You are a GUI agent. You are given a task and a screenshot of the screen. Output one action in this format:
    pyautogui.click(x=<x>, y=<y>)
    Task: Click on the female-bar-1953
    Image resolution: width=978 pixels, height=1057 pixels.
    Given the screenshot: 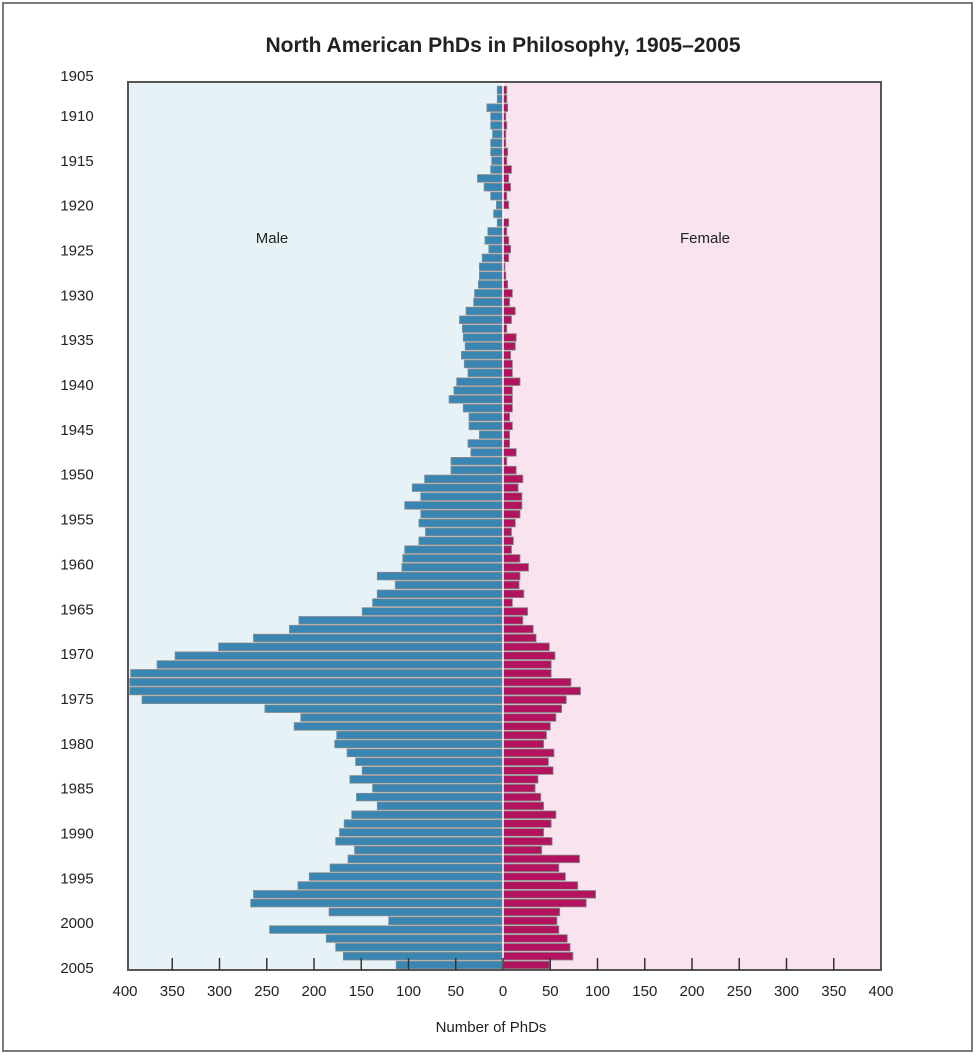 What is the action you would take?
    pyautogui.click(x=512, y=505)
    